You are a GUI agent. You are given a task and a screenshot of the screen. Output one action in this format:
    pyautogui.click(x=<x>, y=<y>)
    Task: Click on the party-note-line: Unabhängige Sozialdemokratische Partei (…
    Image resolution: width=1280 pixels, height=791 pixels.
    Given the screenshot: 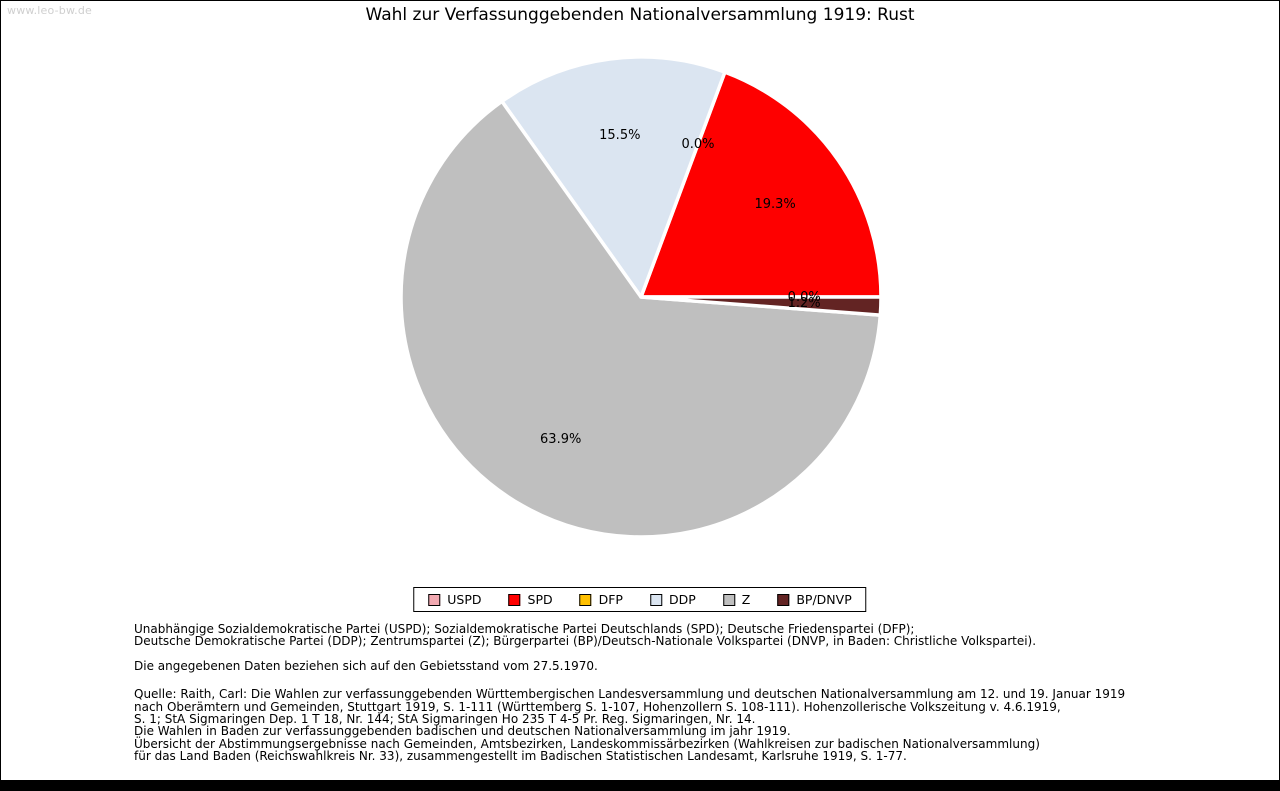 What is the action you would take?
    pyautogui.click(x=524, y=629)
    